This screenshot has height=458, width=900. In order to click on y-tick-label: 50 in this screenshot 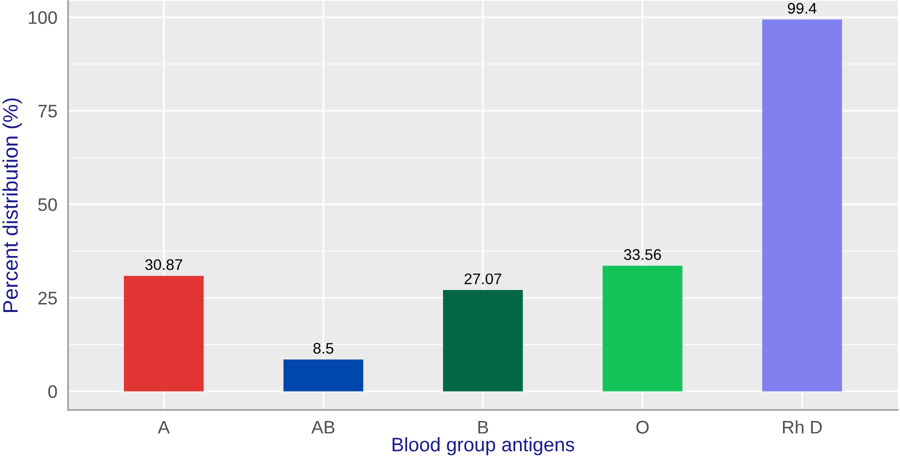, I will do `click(47, 205)`.